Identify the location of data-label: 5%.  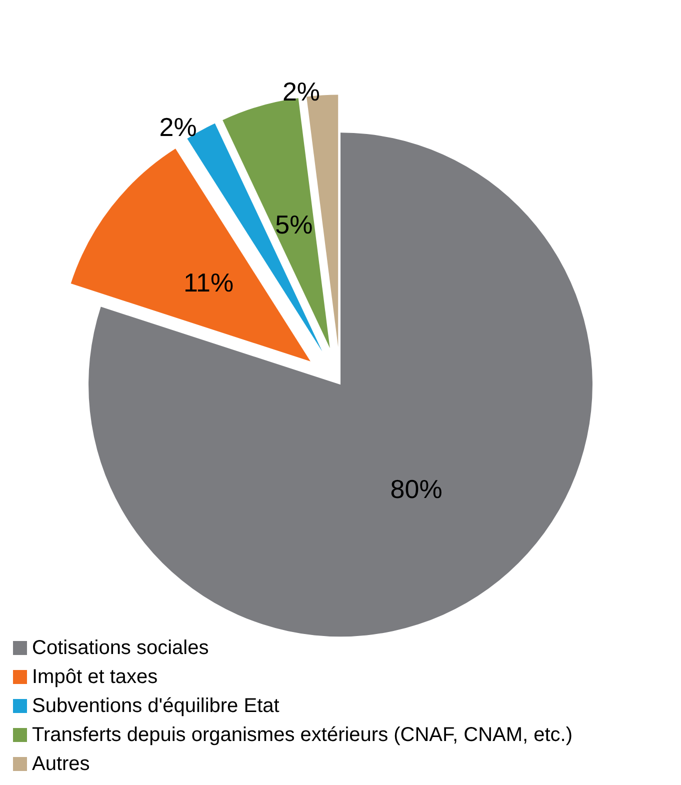
(294, 224).